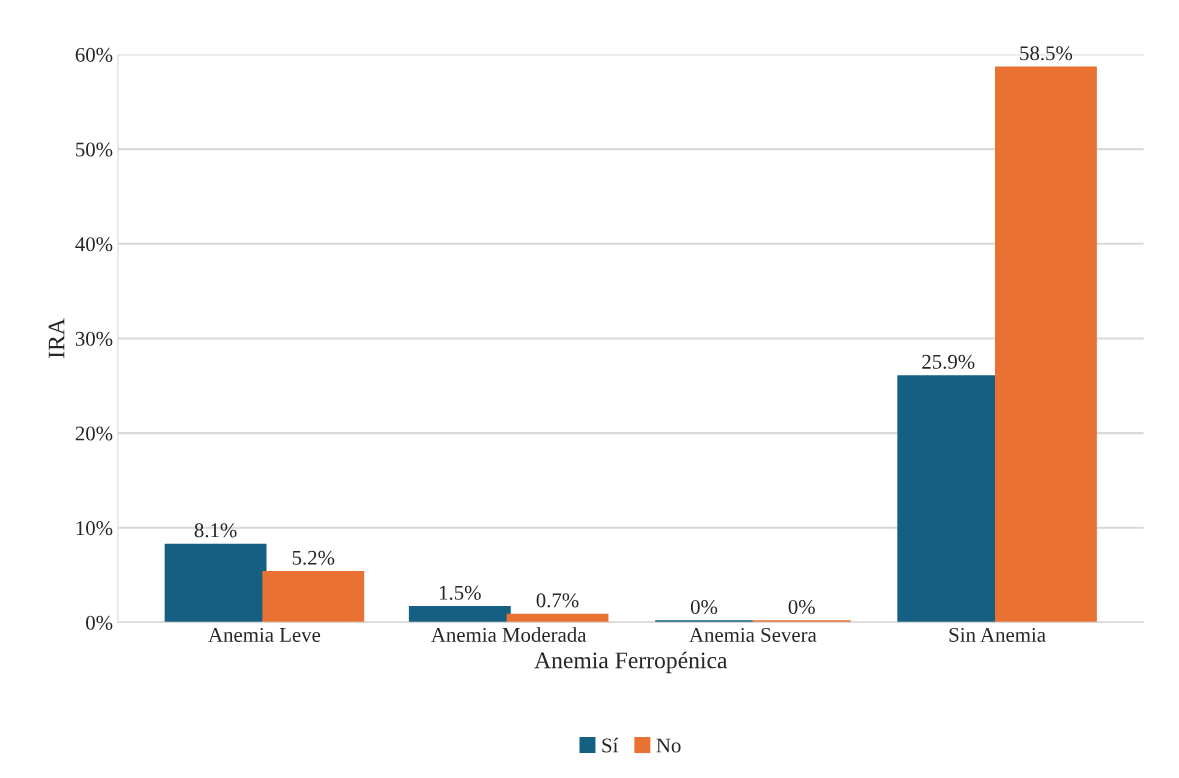  Describe the element at coordinates (94, 338) in the screenshot. I see `y-tick-label: 30%` at that location.